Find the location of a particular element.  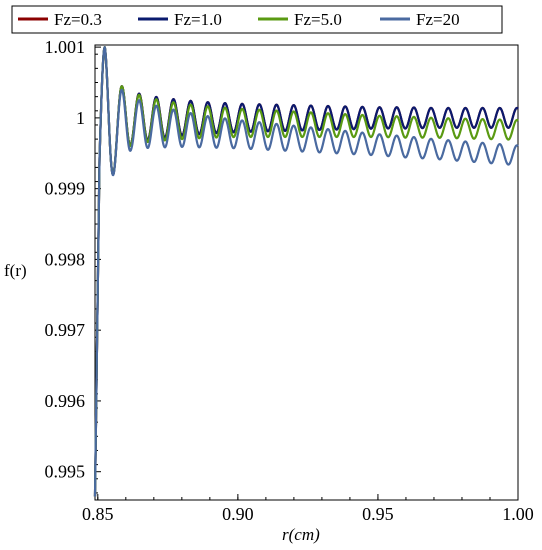

legend-label: Fz=1.0 is located at coordinates (198, 19).